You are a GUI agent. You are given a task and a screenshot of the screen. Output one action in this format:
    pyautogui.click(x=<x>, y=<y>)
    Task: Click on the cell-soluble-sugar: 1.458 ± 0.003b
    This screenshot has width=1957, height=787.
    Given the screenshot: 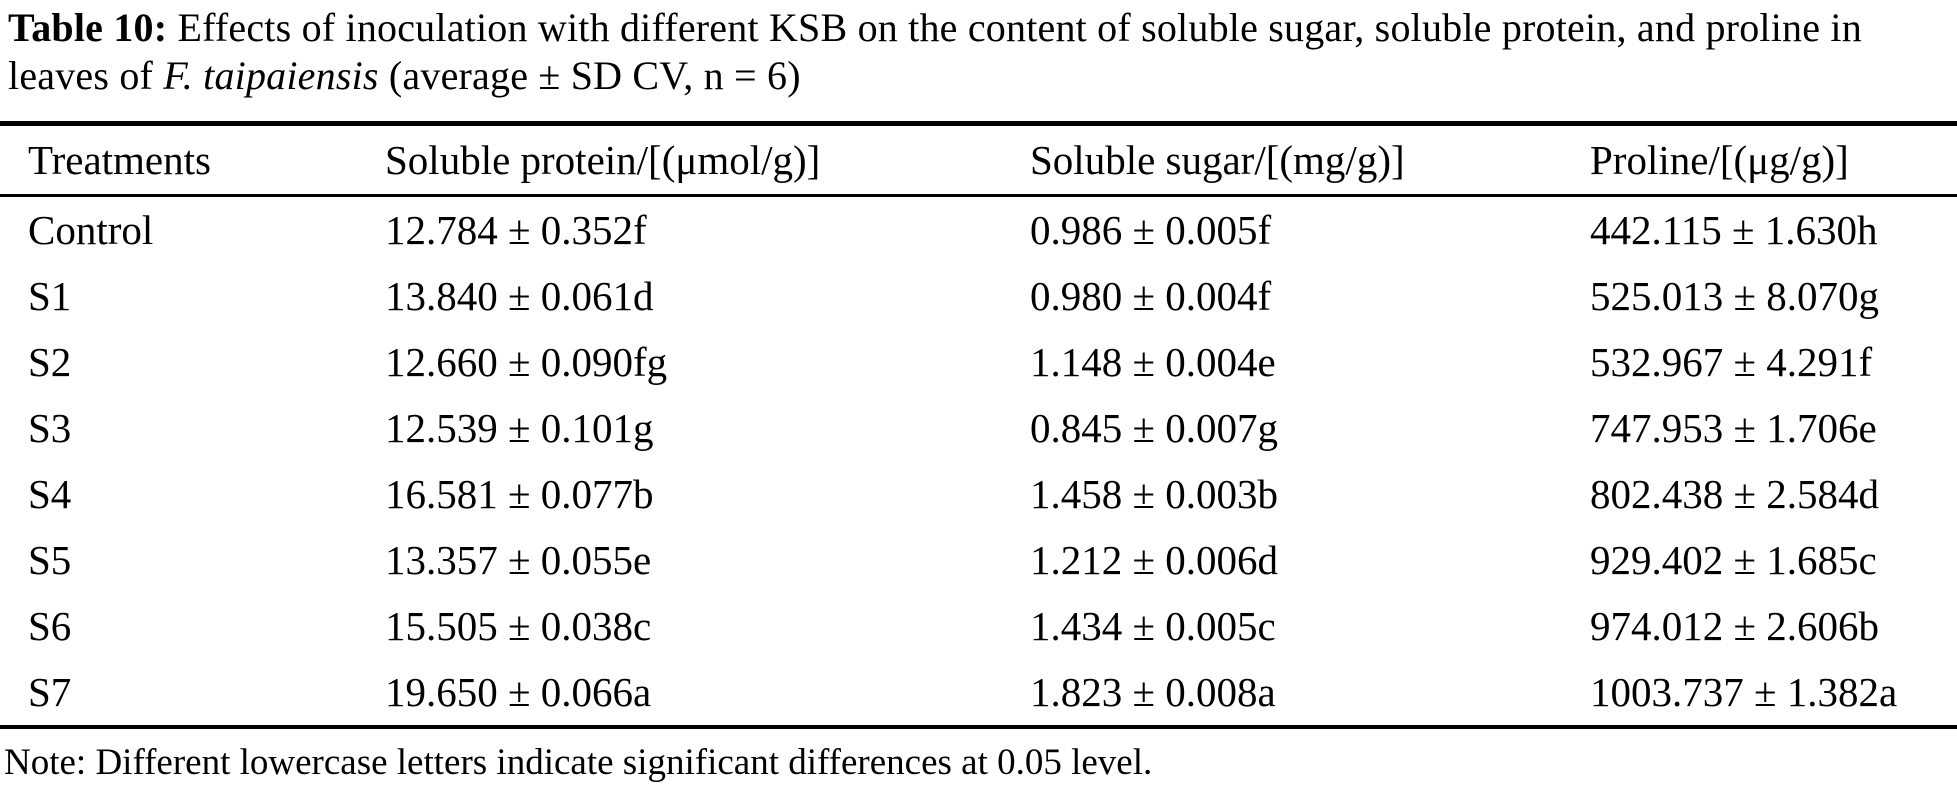 What is the action you would take?
    pyautogui.click(x=1154, y=494)
    